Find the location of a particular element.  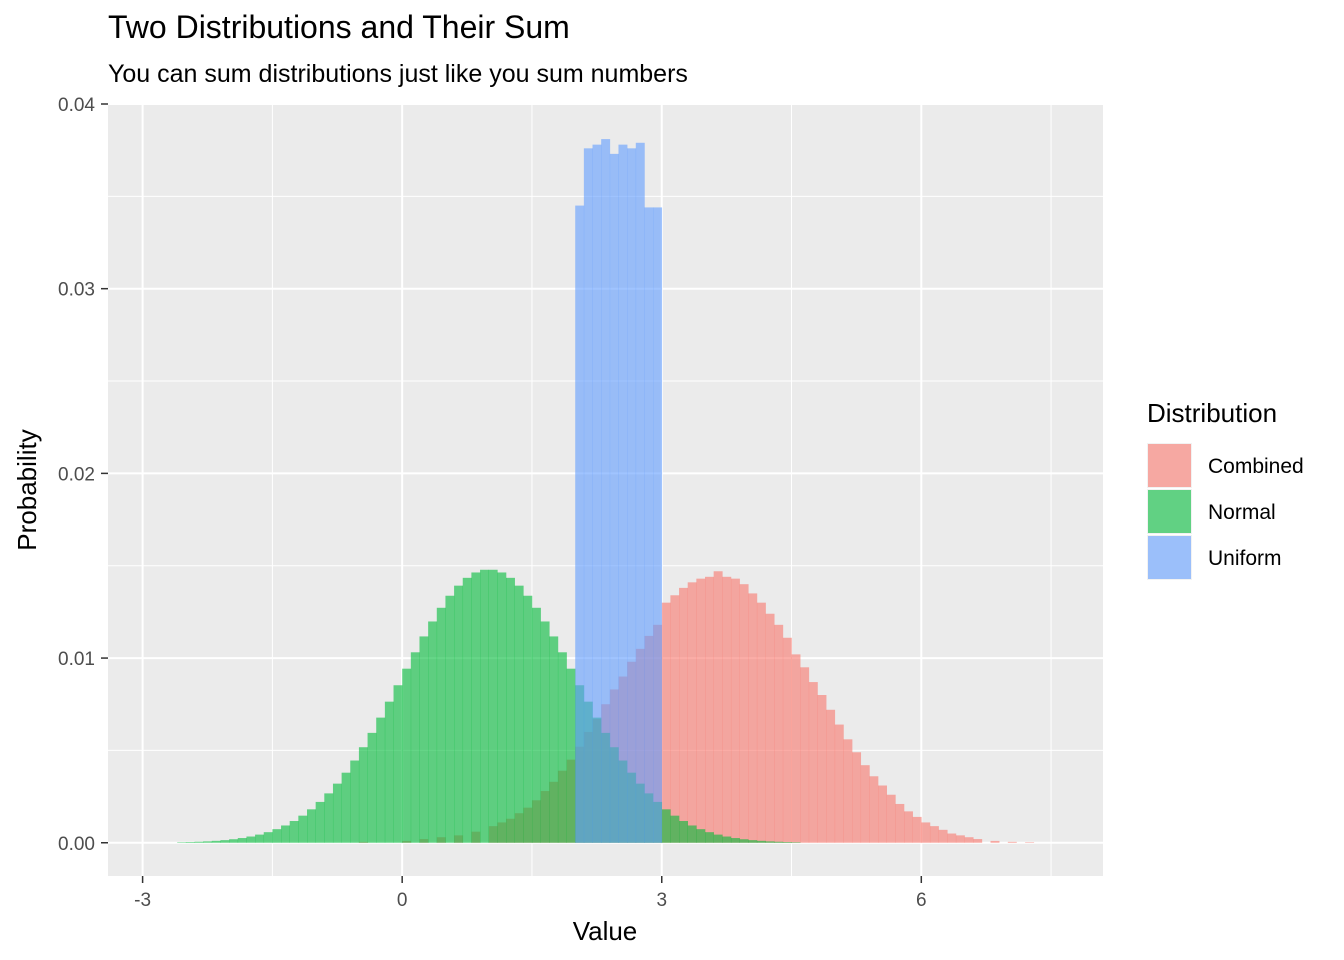

legend-key-normal is located at coordinates (1169, 511).